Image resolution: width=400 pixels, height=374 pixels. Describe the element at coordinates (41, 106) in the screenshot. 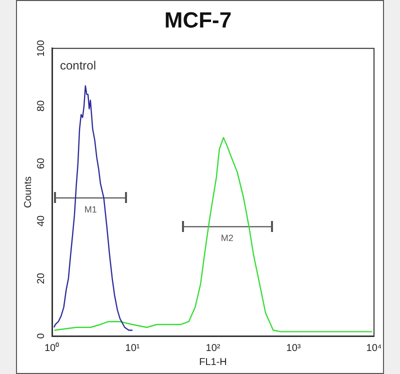

I see `y-tick-label: 80` at that location.